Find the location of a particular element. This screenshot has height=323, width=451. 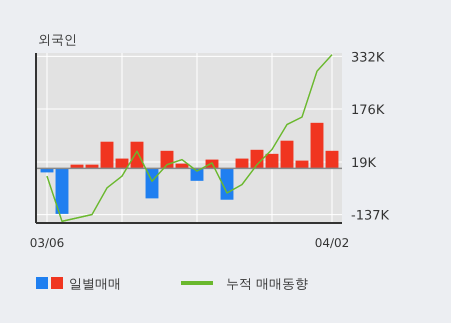

legend-label: 일별매매 is located at coordinates (95, 284).